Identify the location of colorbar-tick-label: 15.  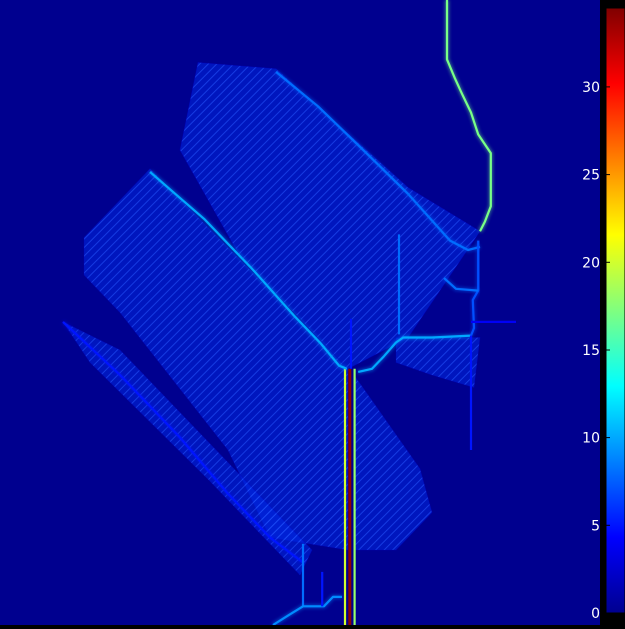
(591, 351).